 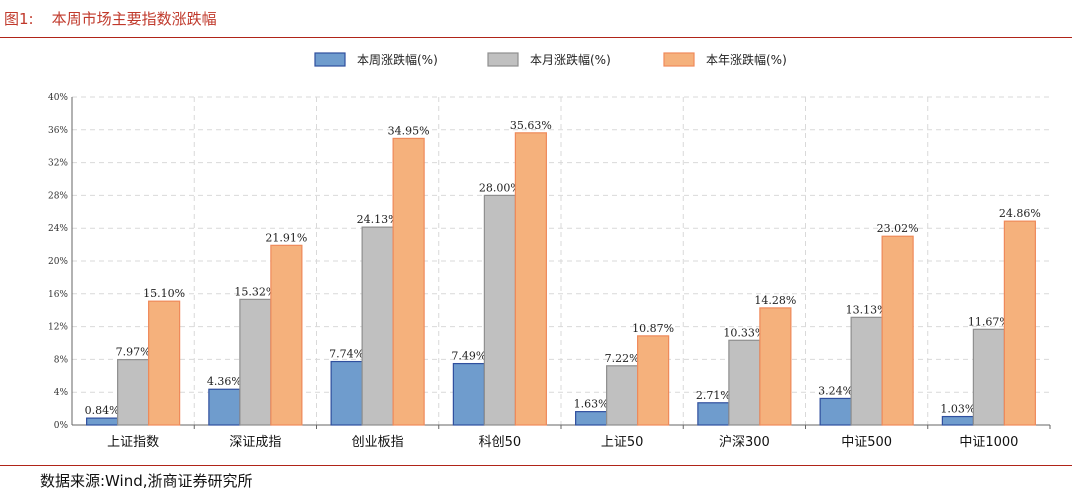 What do you see at coordinates (58, 262) in the screenshot?
I see `y-tick-label: 20%` at bounding box center [58, 262].